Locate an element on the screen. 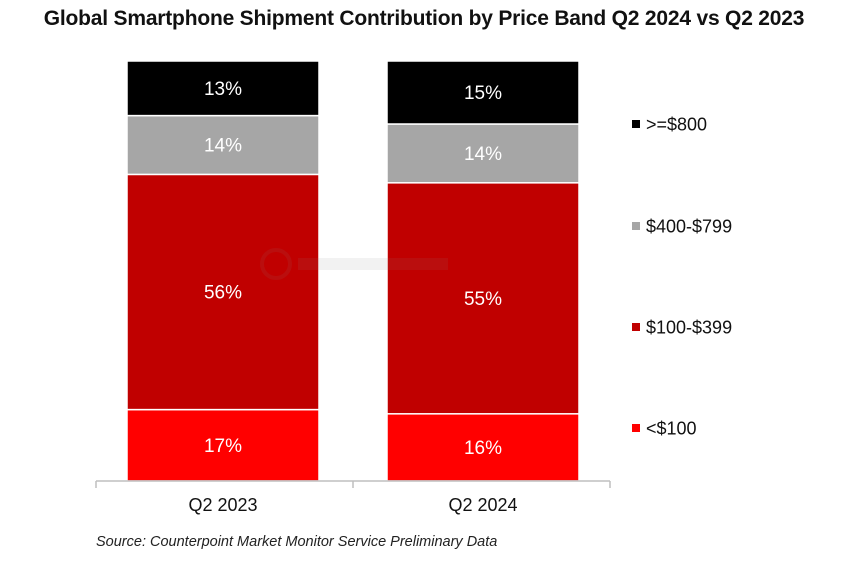 The image size is (848, 561). data-label-q2-2023-lt-100: 17% is located at coordinates (223, 446).